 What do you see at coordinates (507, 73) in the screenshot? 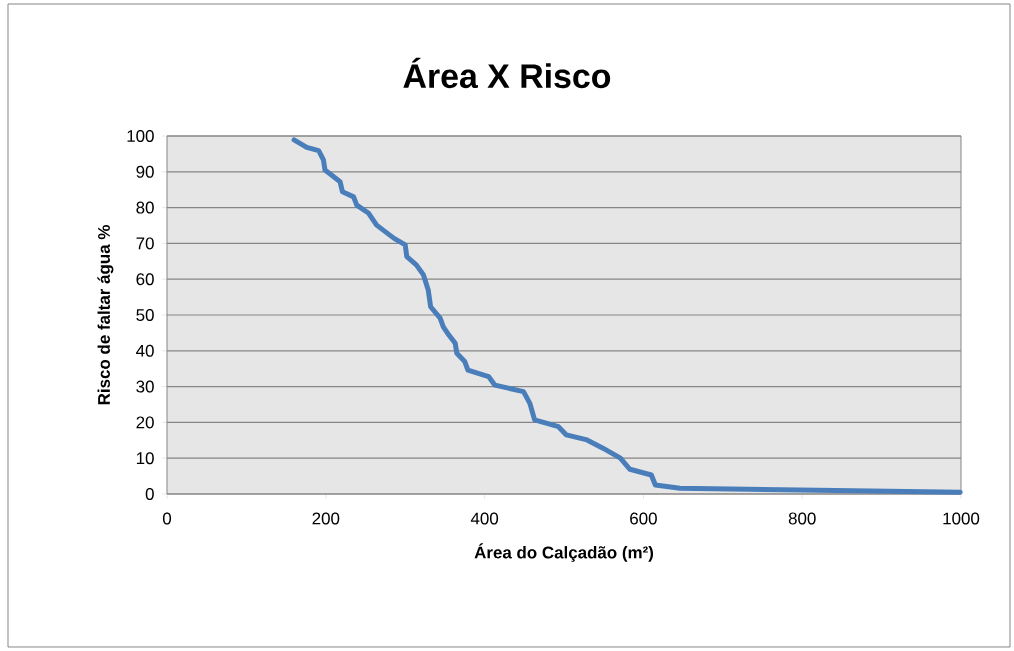
I see `chart-title: Área X Risco` at bounding box center [507, 73].